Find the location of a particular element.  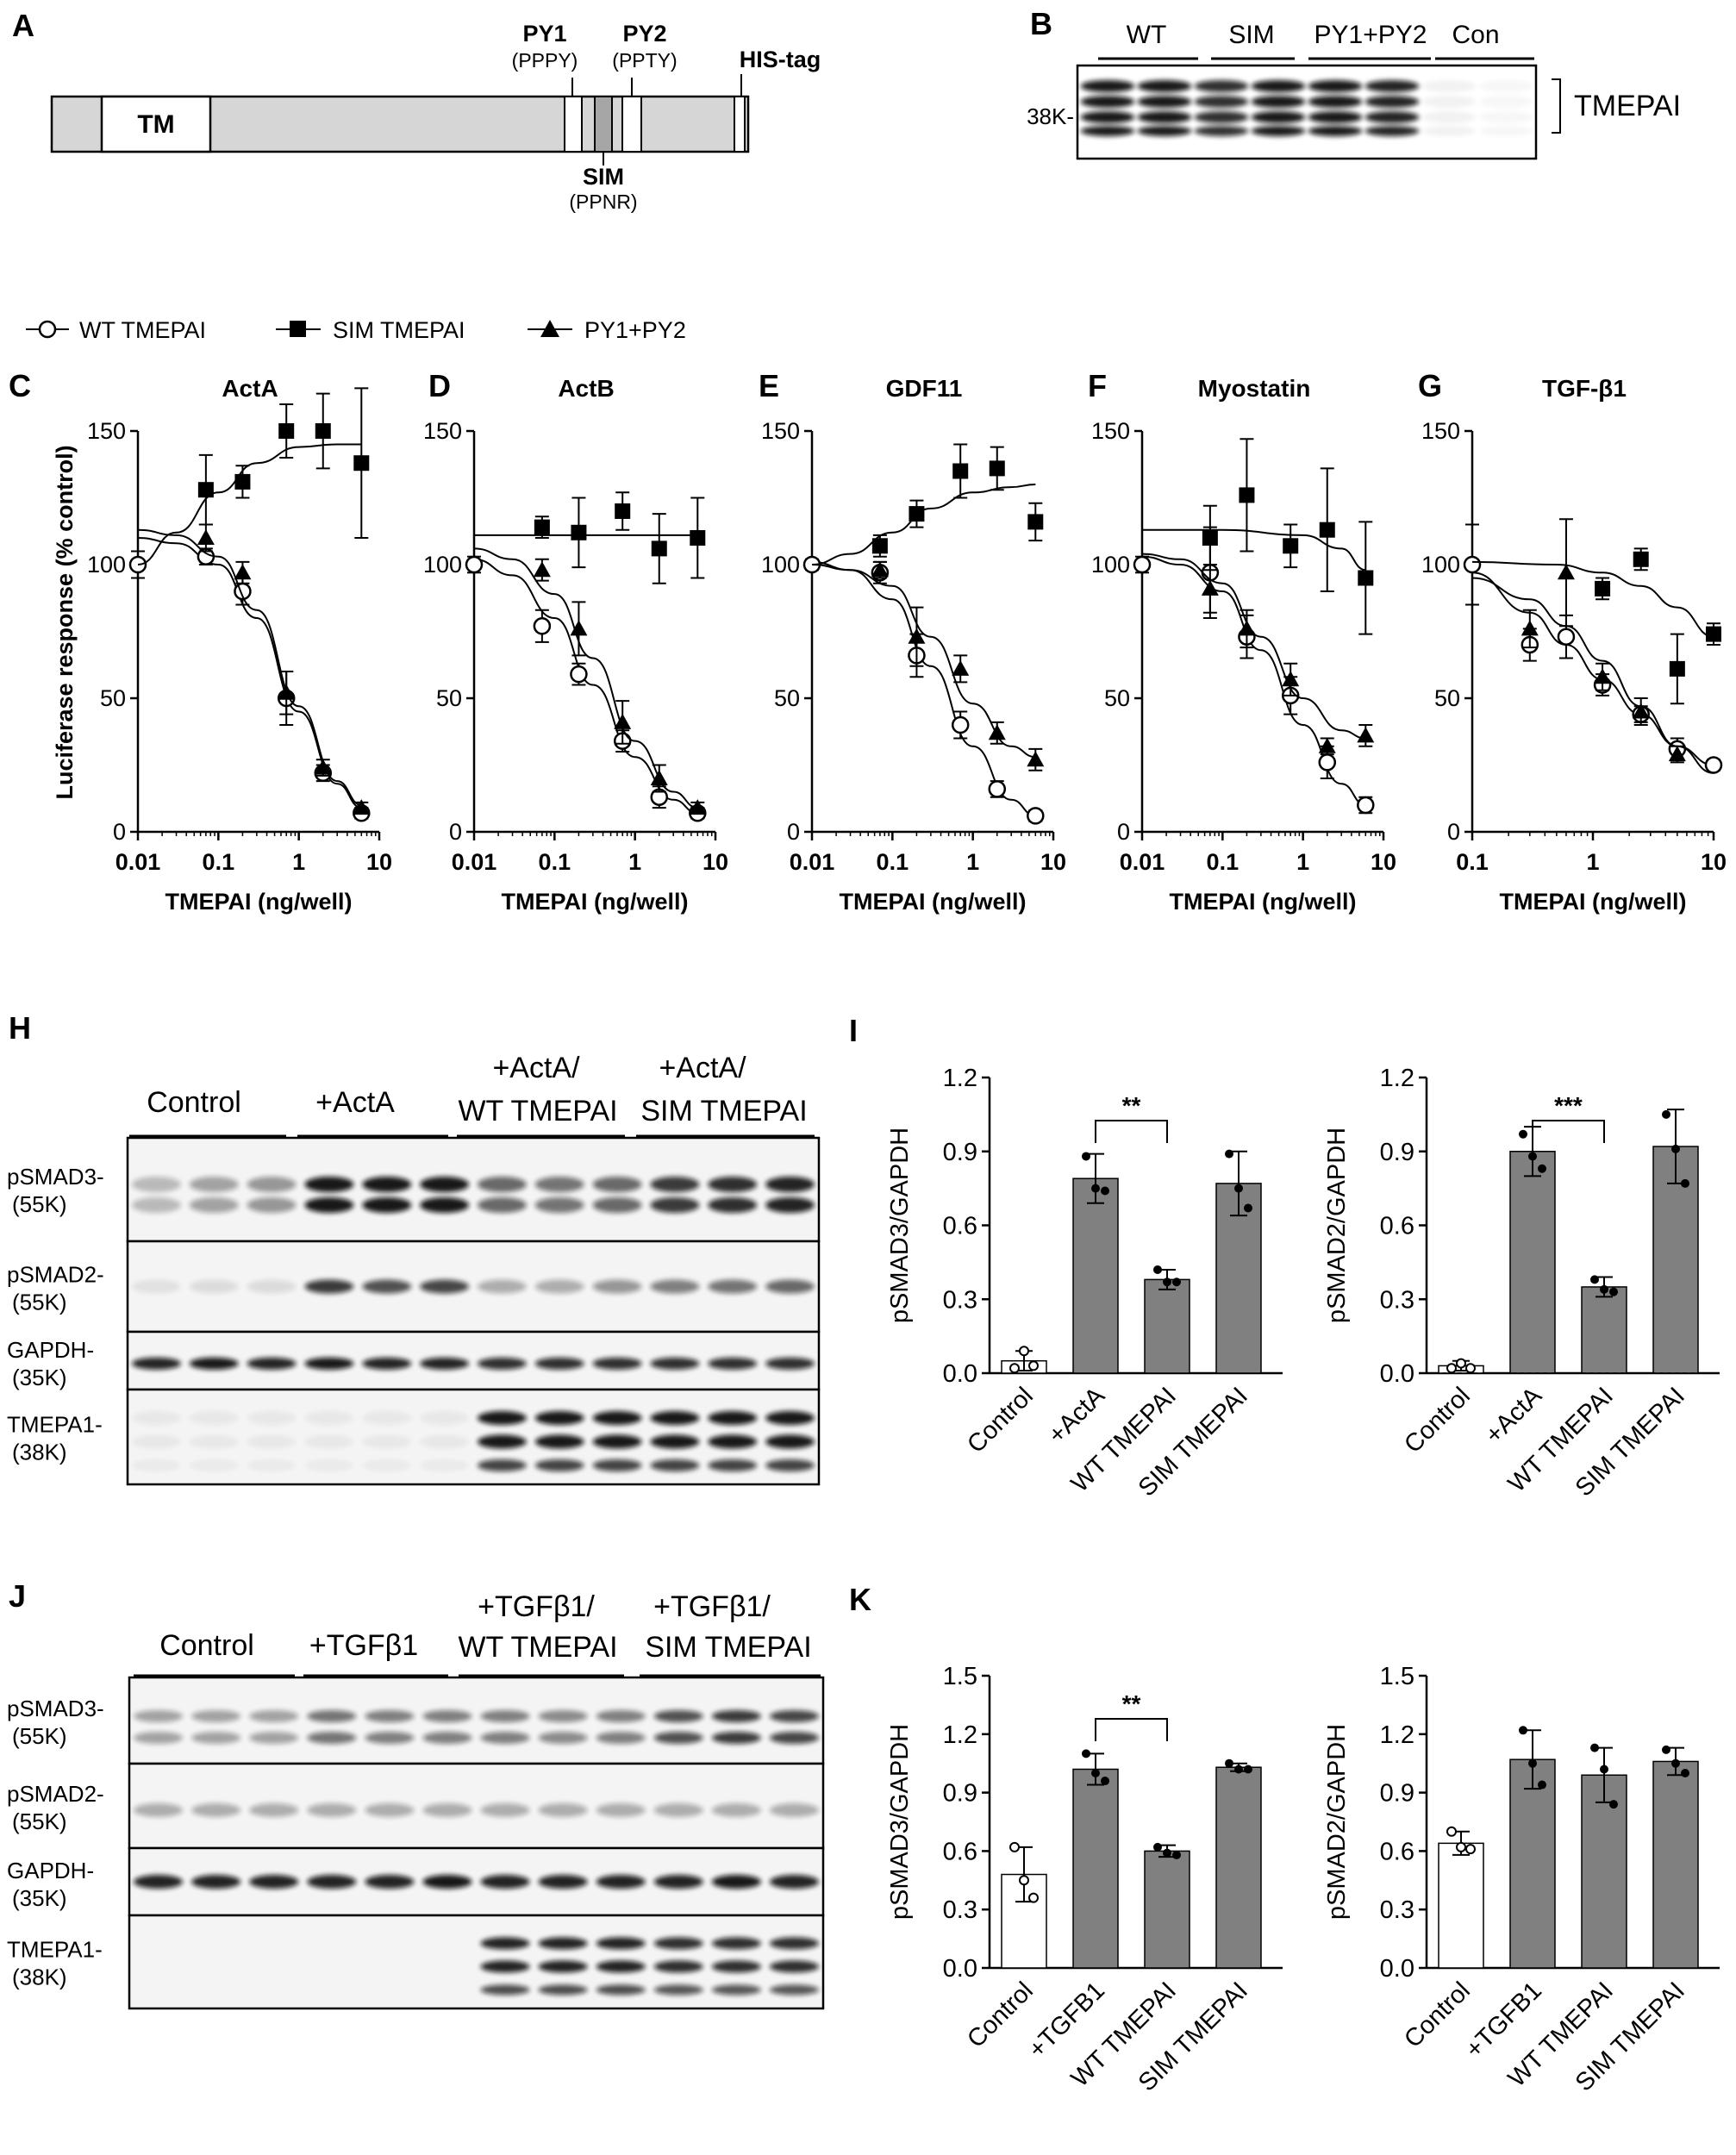

curves-ylabel: Luciferase response (% control) is located at coordinates (65, 622).